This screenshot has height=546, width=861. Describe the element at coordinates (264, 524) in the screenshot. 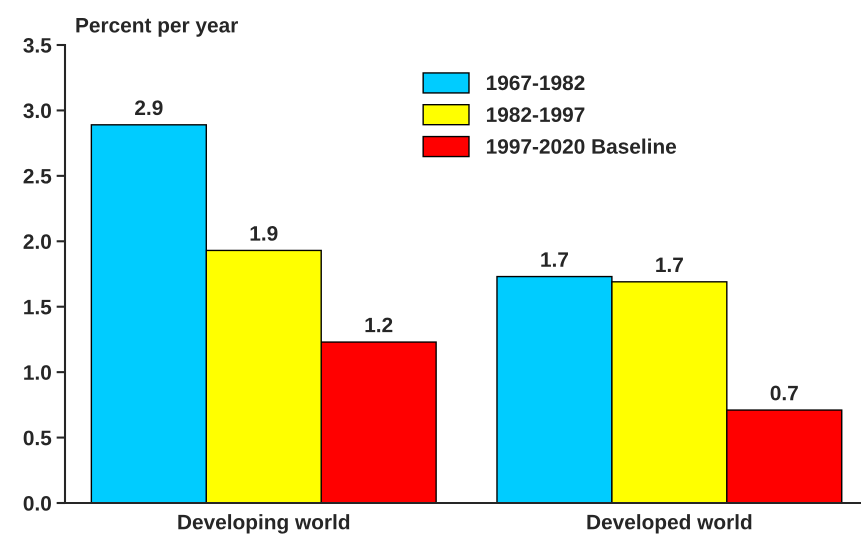

I see `x-tick-label: Developing world` at that location.